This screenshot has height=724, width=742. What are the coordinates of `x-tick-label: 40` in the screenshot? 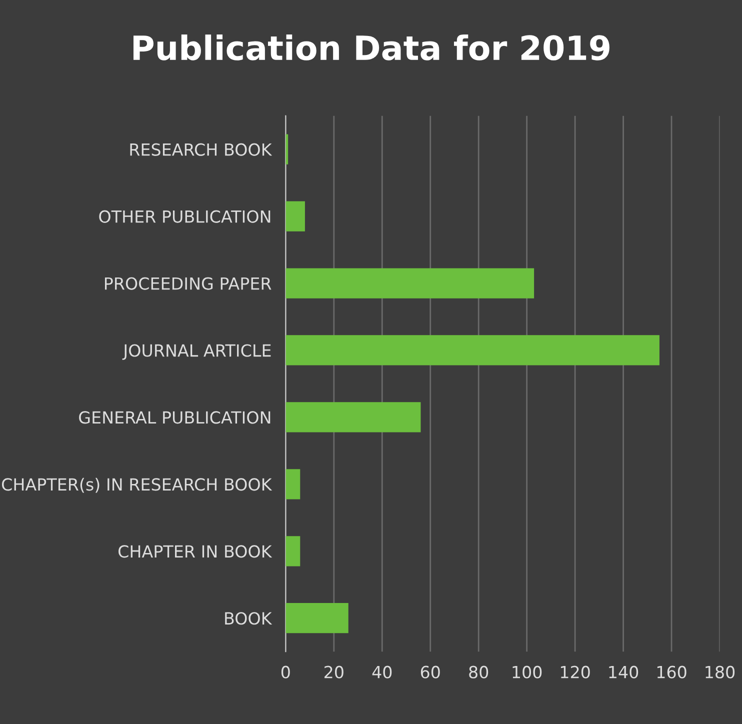 It's located at (382, 672).